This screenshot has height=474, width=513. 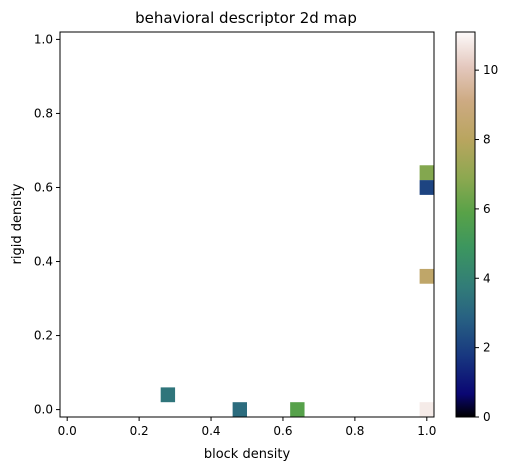 I want to click on x-tick-label: 1.0, so click(x=426, y=431).